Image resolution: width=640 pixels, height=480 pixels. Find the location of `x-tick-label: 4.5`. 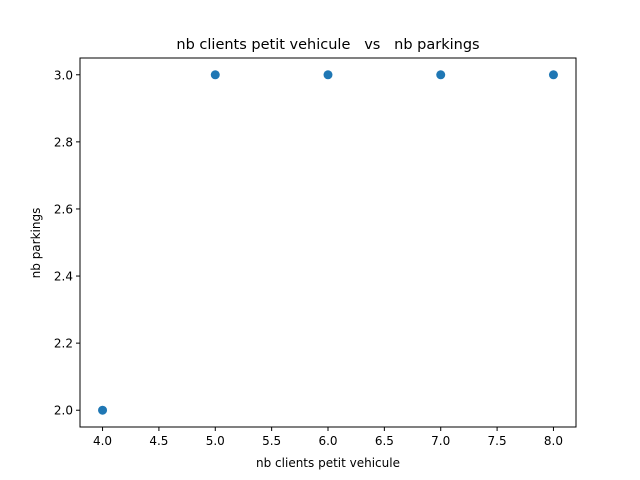

x-tick-label: 4.5 is located at coordinates (158, 441).